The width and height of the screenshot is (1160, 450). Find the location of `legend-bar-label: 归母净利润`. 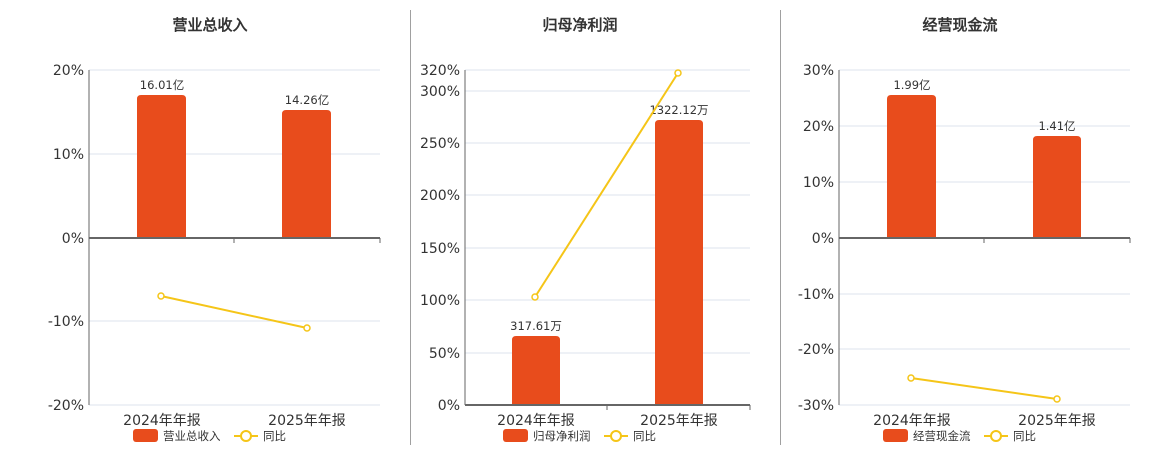

legend-bar-label: 归母净利润 is located at coordinates (562, 436).